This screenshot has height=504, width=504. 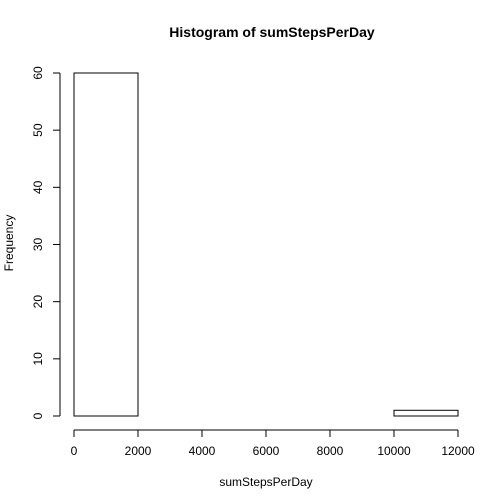 What do you see at coordinates (38, 302) in the screenshot?
I see `y-tick-label-2: 20` at bounding box center [38, 302].